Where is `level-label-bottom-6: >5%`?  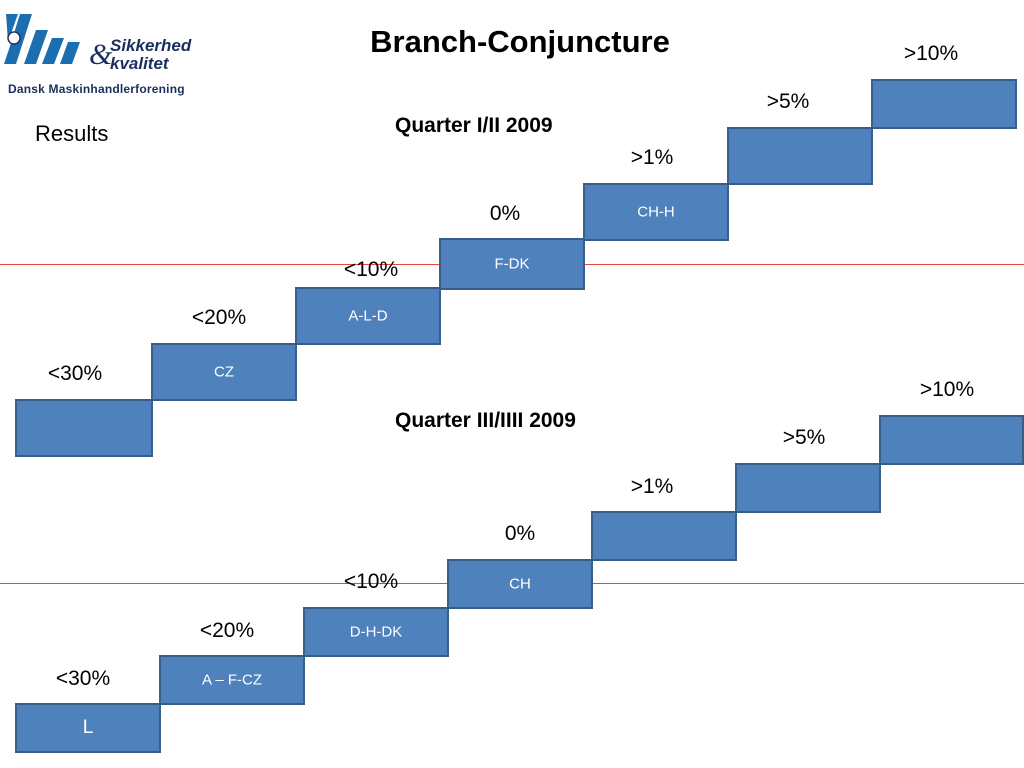 level-label-bottom-6: >5% is located at coordinates (804, 437).